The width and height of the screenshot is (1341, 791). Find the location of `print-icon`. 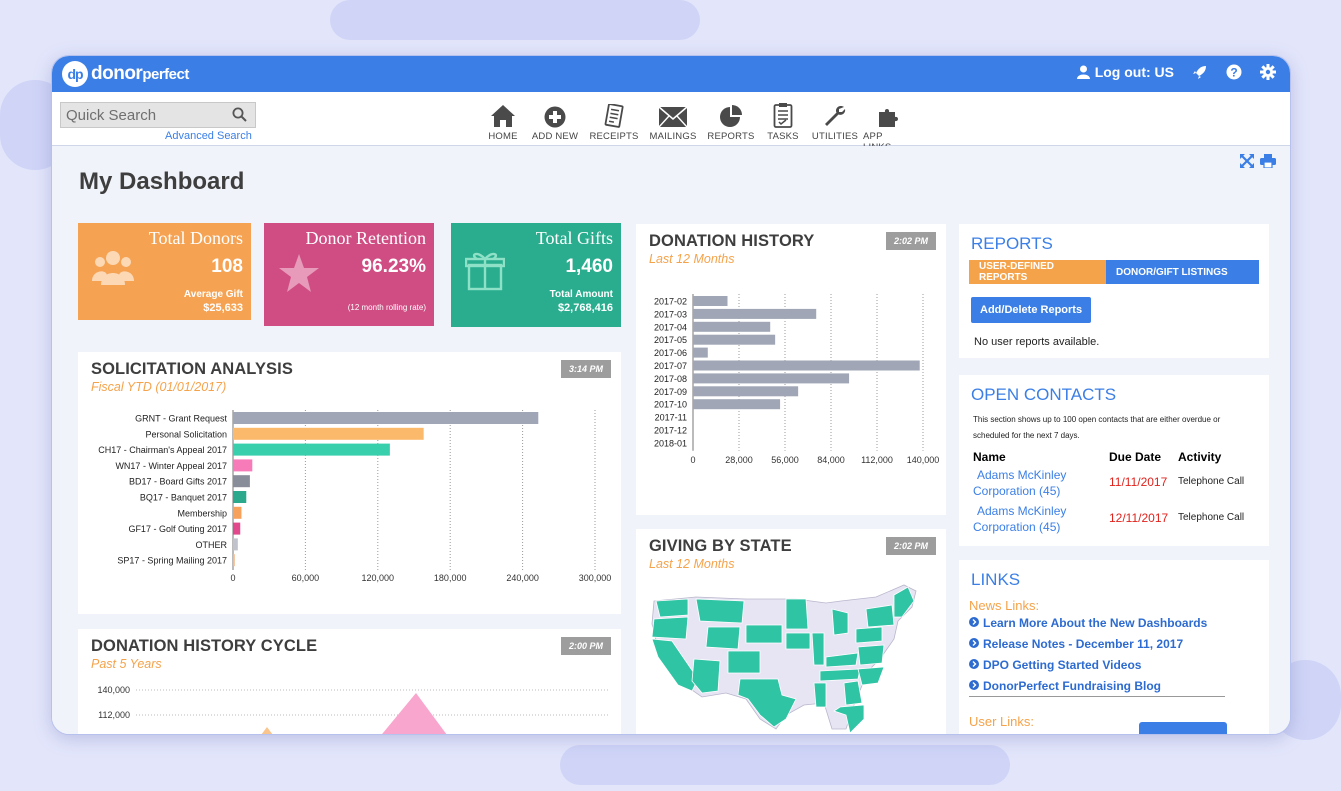

print-icon is located at coordinates (1268, 163).